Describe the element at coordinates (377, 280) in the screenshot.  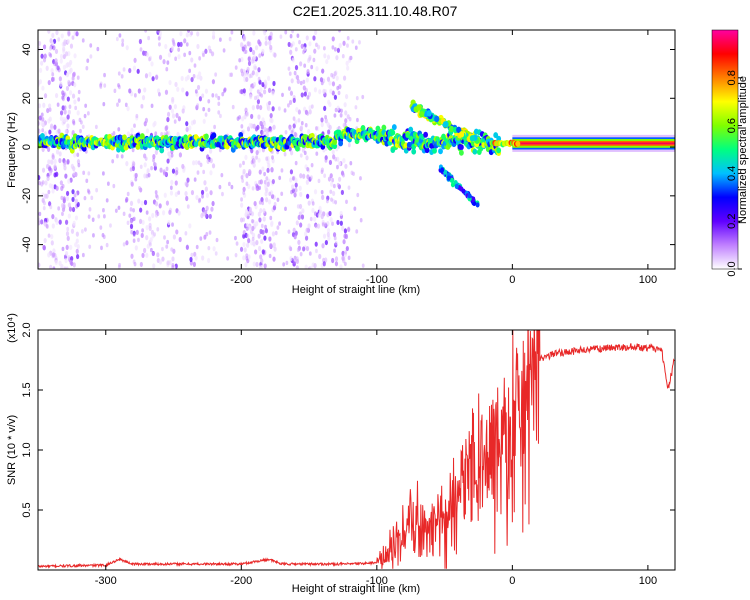
I see `x-tick-label: -100` at that location.